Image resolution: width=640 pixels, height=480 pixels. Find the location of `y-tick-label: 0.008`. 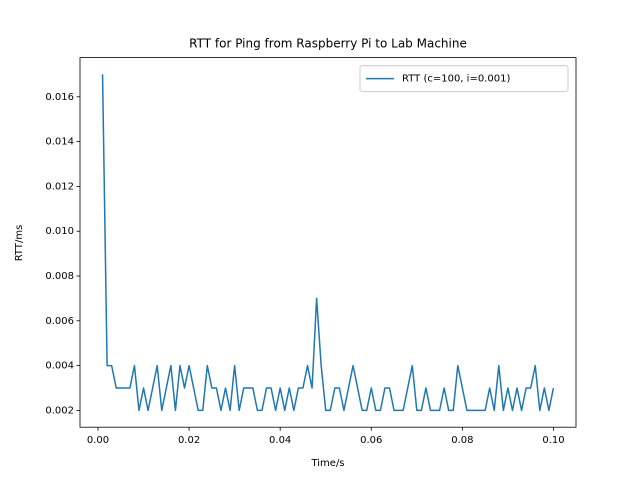

y-tick-label: 0.008 is located at coordinates (59, 276).